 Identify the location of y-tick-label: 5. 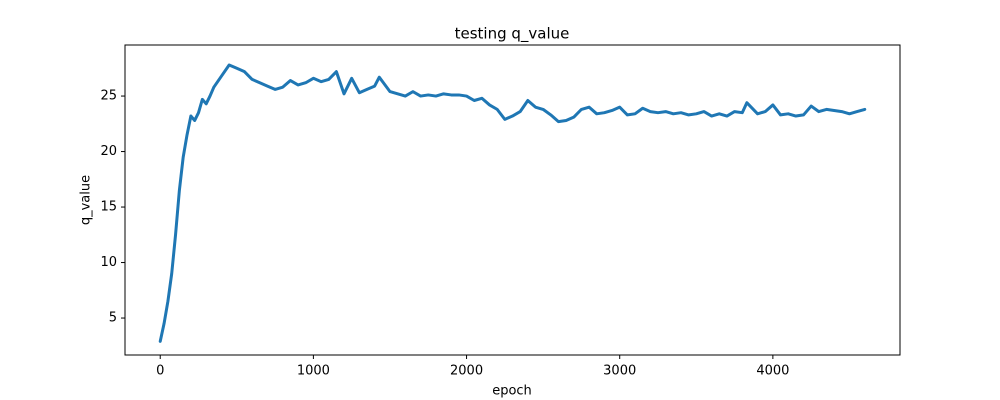
(113, 318).